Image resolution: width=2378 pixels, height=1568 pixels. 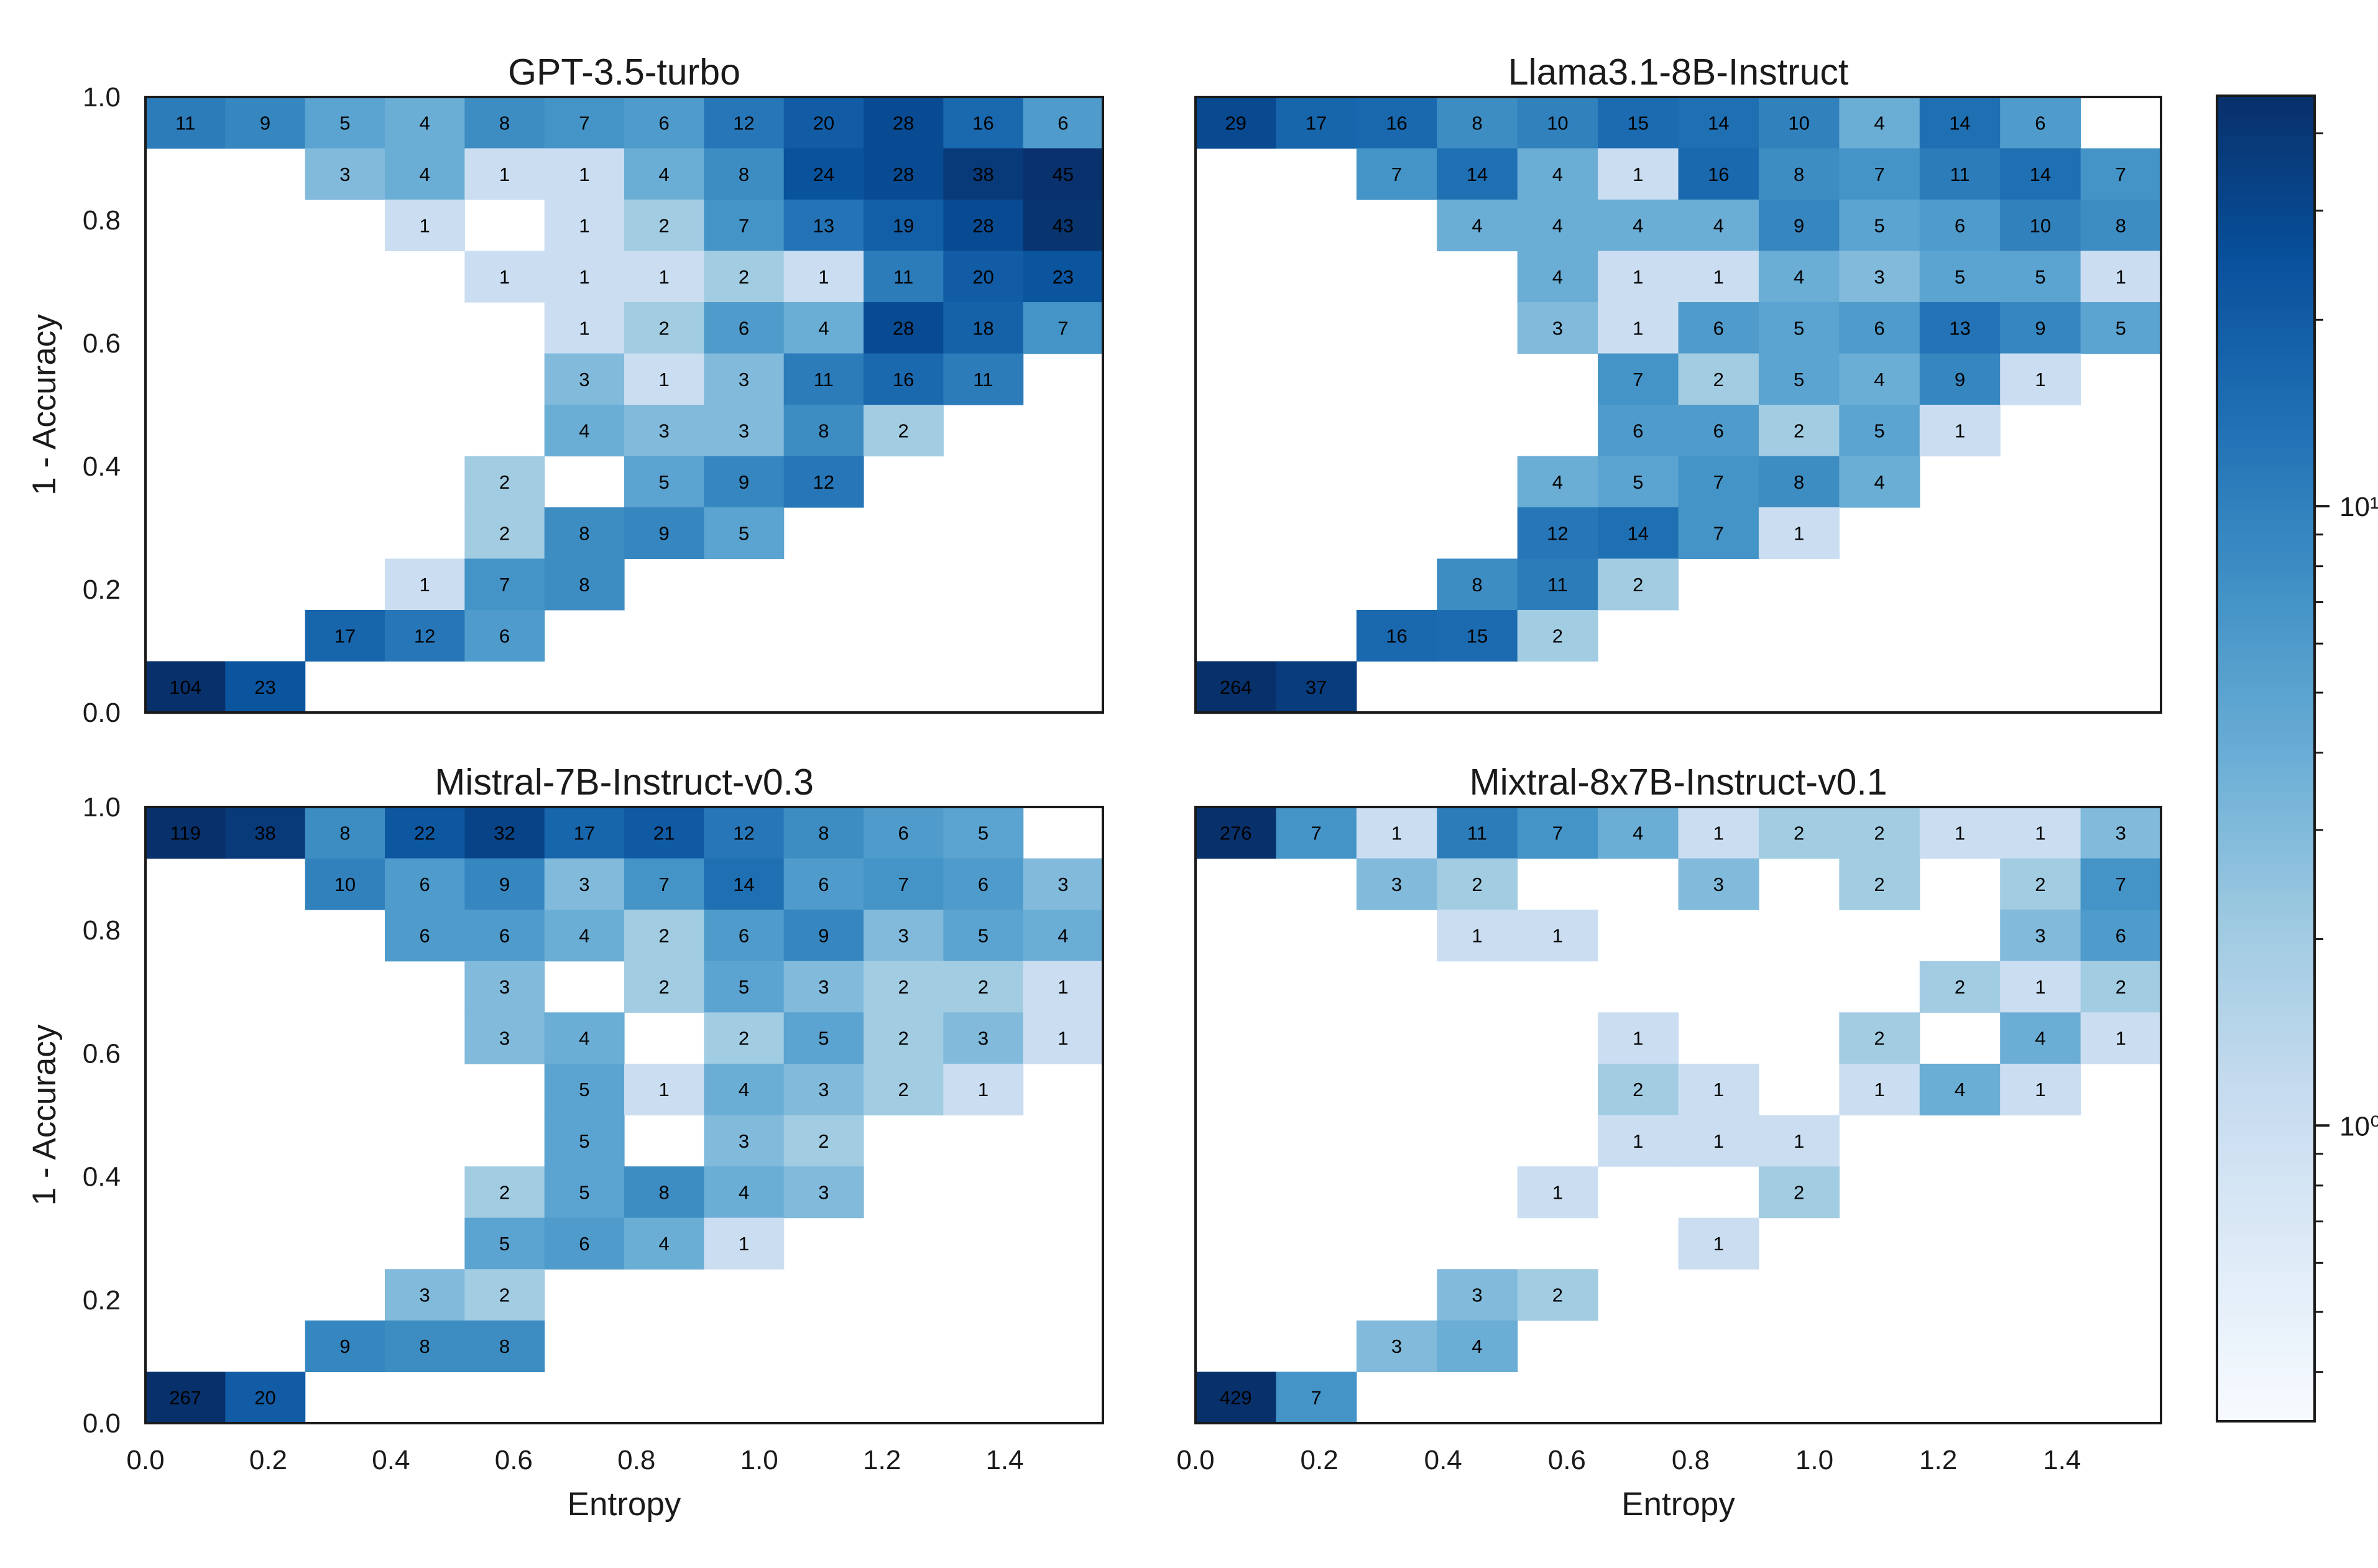 What do you see at coordinates (982, 123) in the screenshot?
I see `cell-label: 16` at bounding box center [982, 123].